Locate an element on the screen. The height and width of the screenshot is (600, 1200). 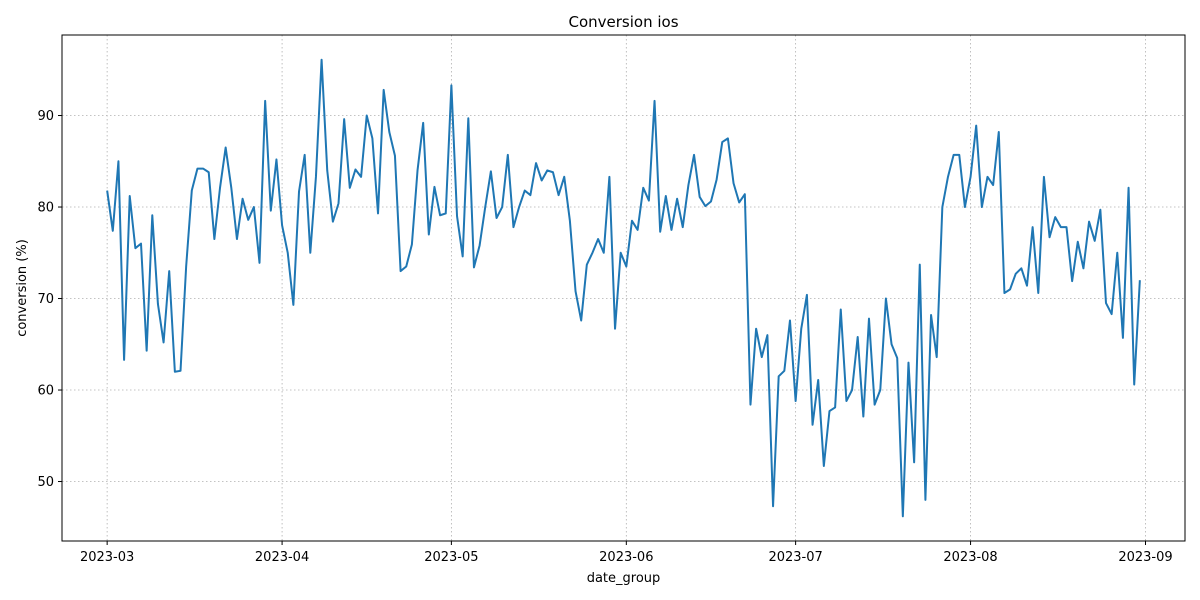
x-tick-label: 2023-09 is located at coordinates (1145, 557).